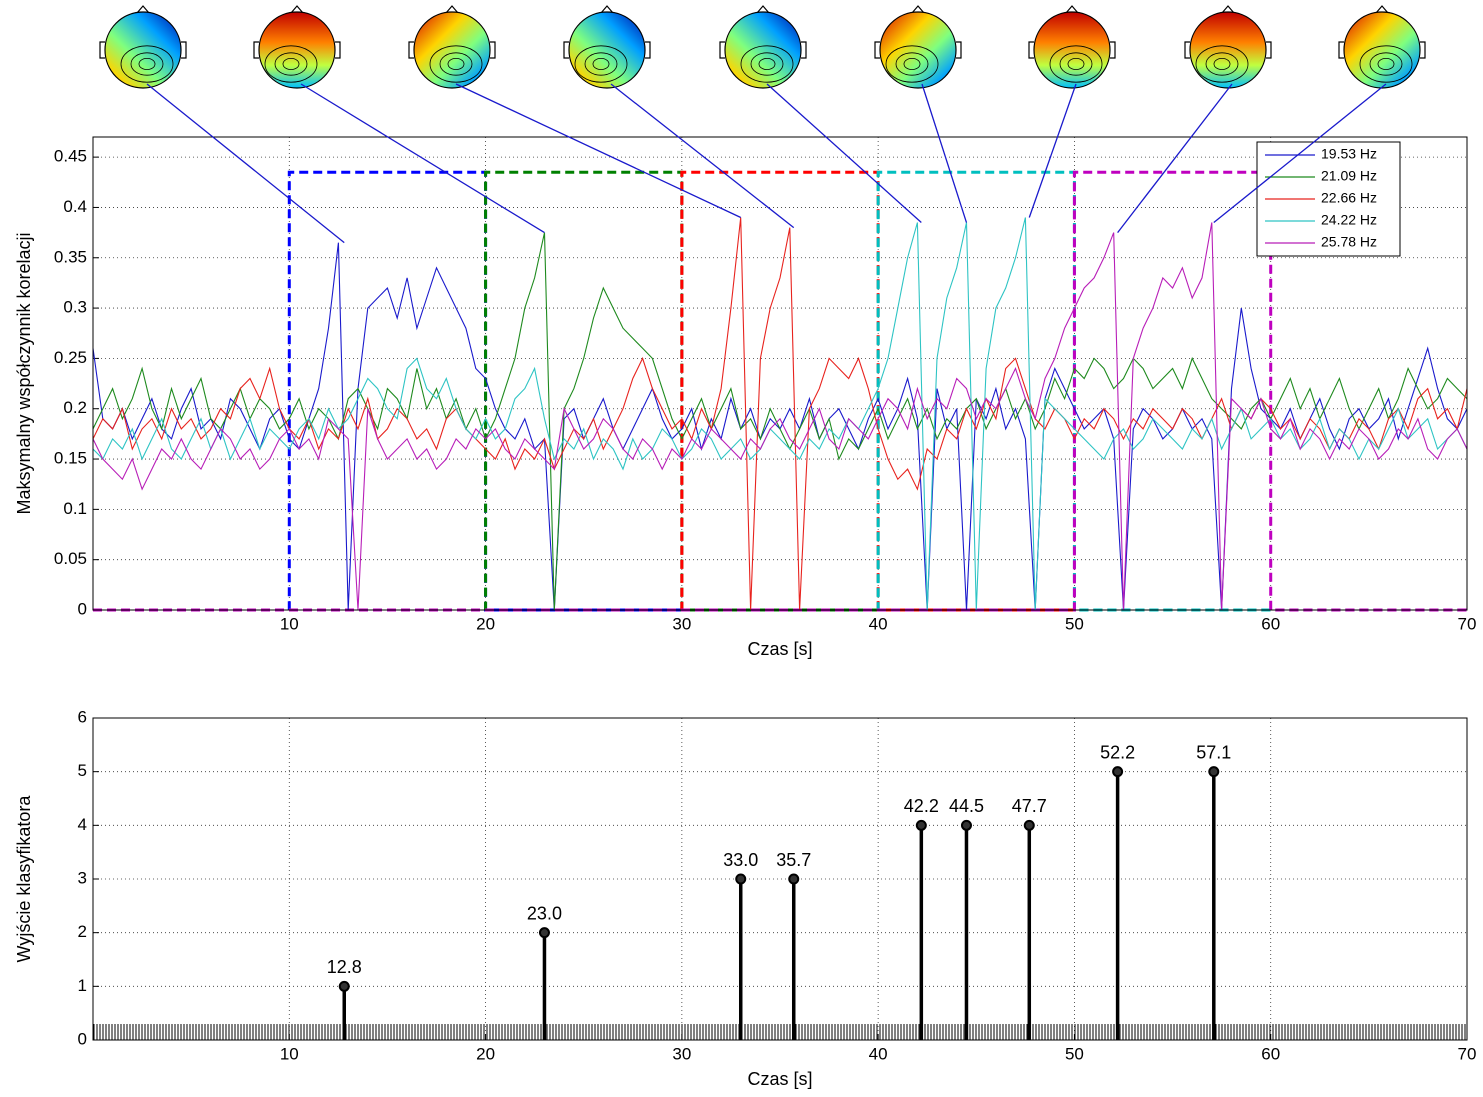 The image size is (1483, 1097). Describe the element at coordinates (75, 407) in the screenshot. I see `y-tick-label: 0.2` at that location.